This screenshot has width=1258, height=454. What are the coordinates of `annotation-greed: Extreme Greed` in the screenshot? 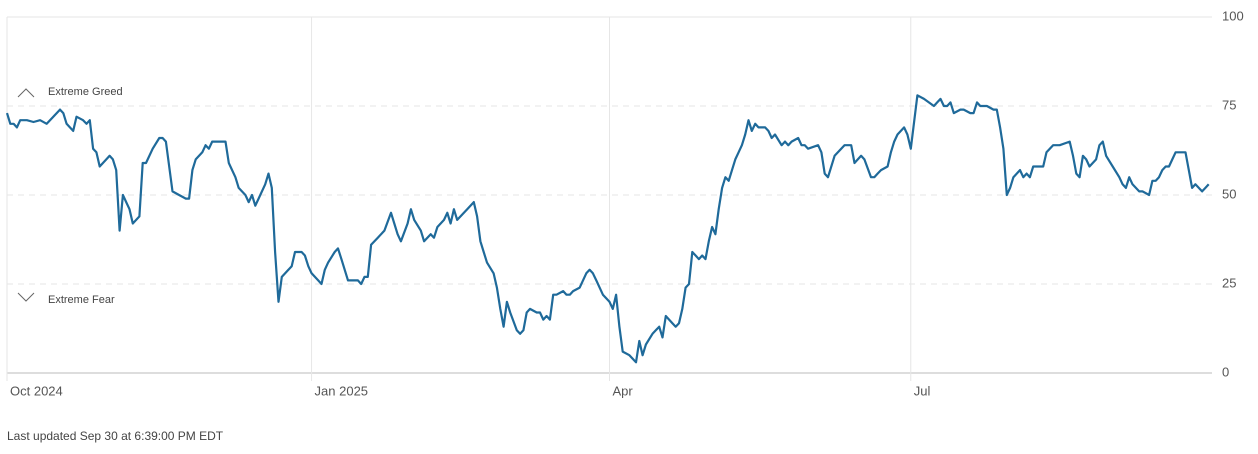 It's located at (70, 92).